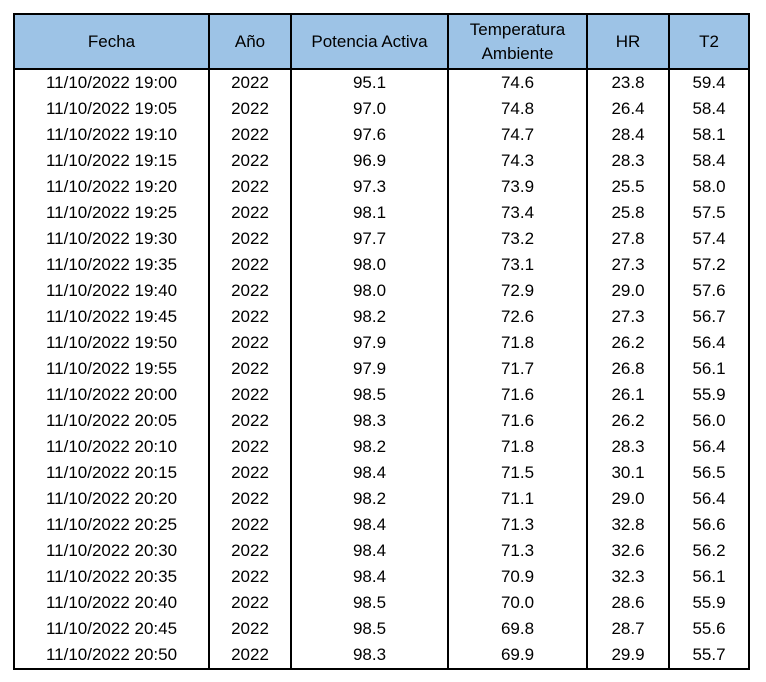 This screenshot has width=766, height=682. What do you see at coordinates (111, 161) in the screenshot?
I see `cell-fecha: 11/10/2022 19:15` at bounding box center [111, 161].